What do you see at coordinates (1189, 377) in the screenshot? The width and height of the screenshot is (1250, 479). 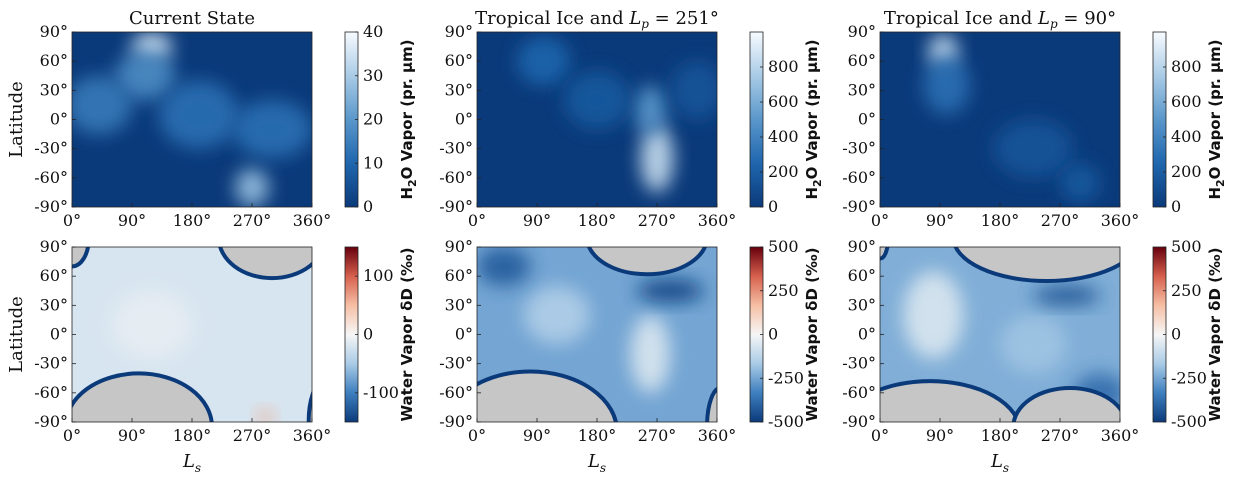 I see `colorbar-tick-label: -250` at bounding box center [1189, 377].